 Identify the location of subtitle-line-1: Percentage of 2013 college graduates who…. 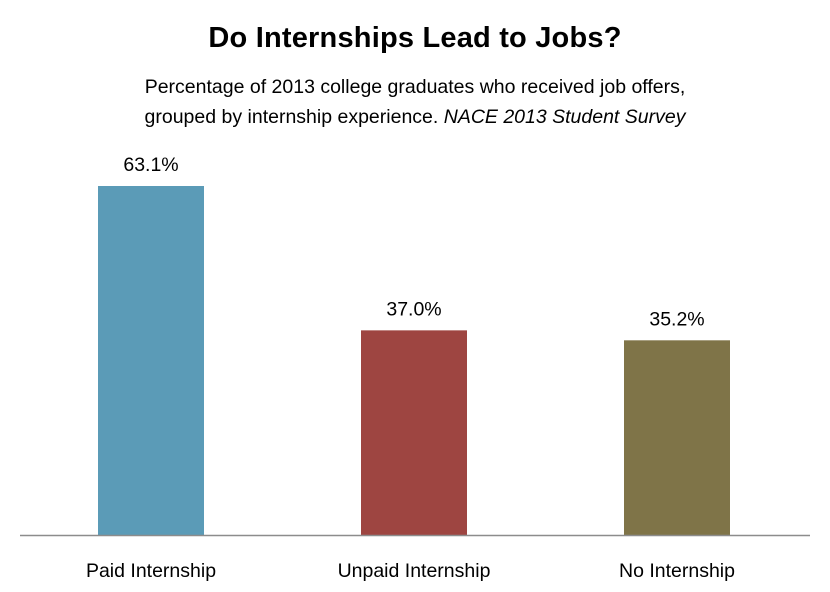
(415, 87).